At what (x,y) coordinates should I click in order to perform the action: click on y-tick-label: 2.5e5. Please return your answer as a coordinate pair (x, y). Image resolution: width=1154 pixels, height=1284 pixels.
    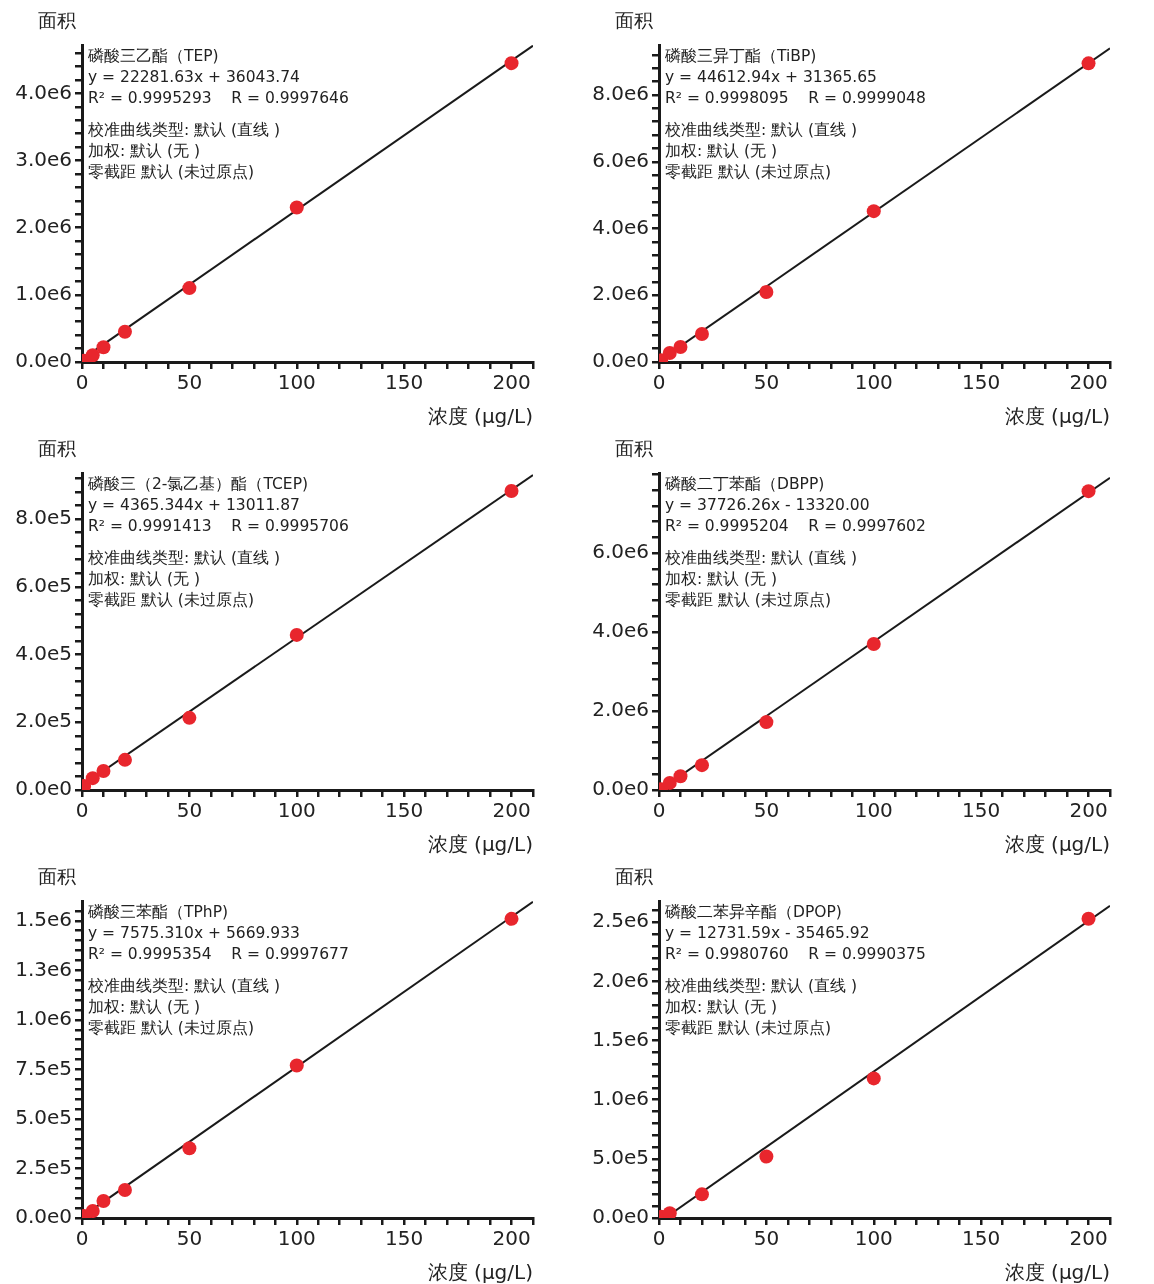
    Looking at the image, I should click on (43, 1166).